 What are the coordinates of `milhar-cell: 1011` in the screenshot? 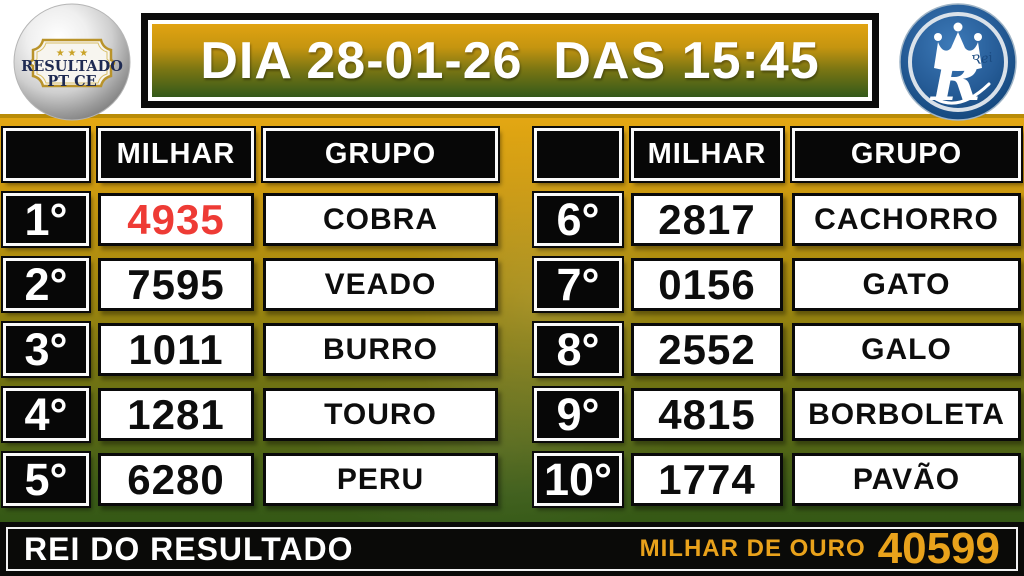 It's located at (176, 349).